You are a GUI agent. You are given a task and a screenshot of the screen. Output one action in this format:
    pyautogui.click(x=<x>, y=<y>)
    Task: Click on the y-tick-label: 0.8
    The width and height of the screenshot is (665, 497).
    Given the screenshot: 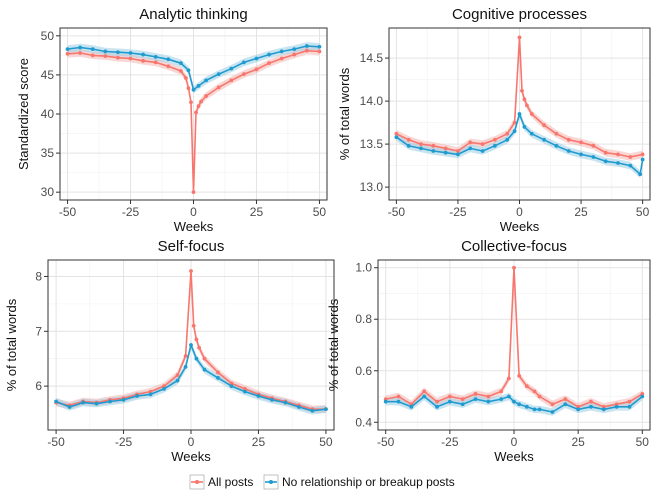 What is the action you would take?
    pyautogui.click(x=363, y=319)
    